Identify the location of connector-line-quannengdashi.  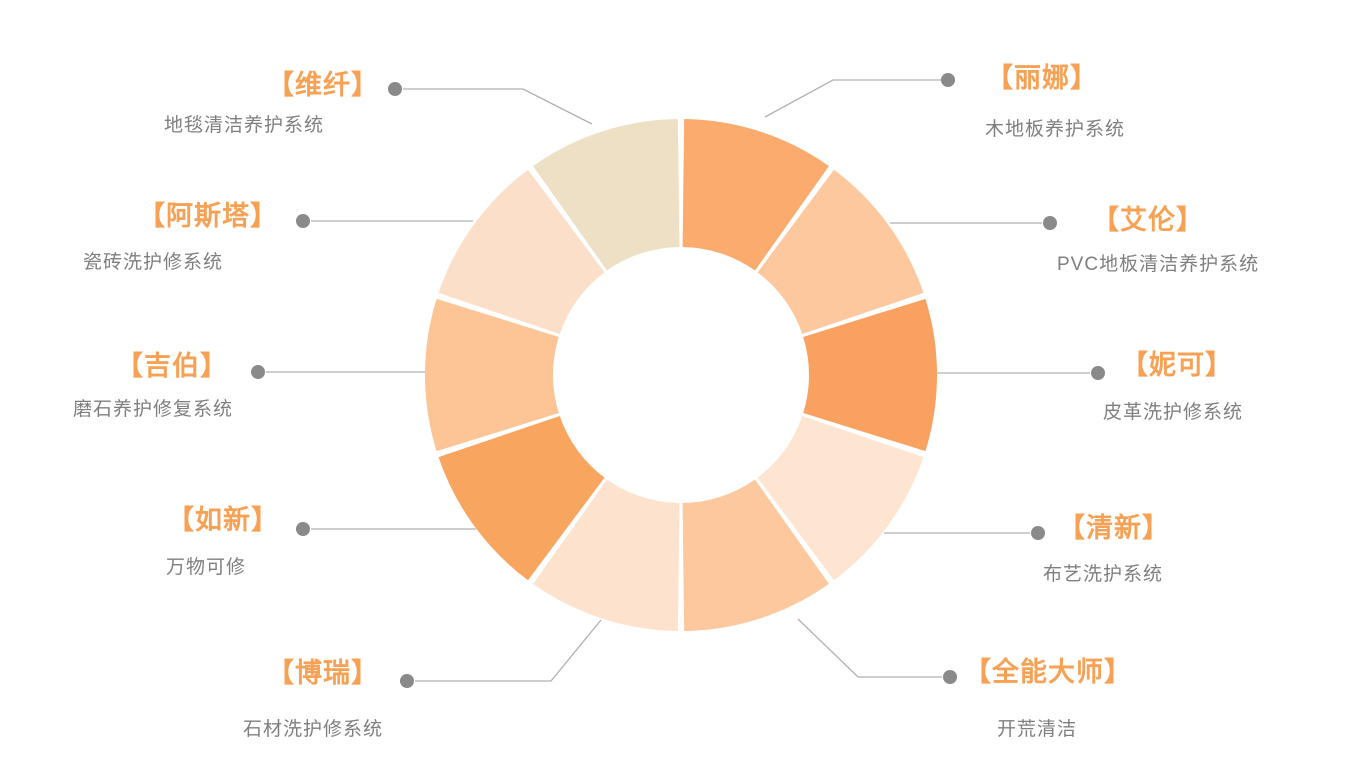
(869, 648).